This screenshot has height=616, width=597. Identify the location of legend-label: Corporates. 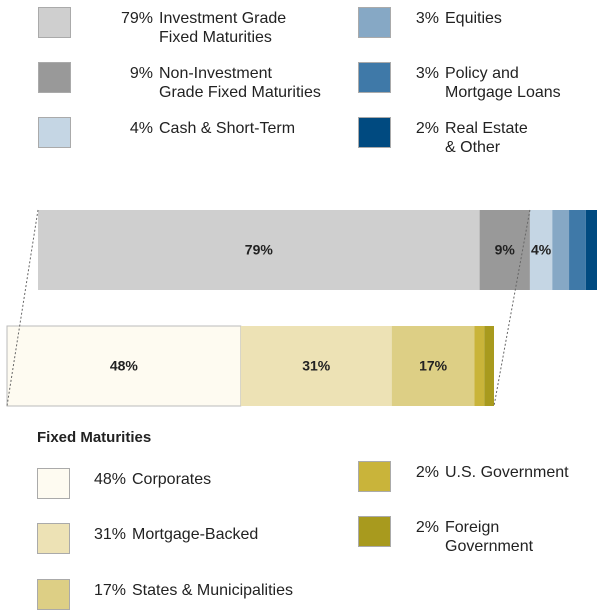
(172, 479).